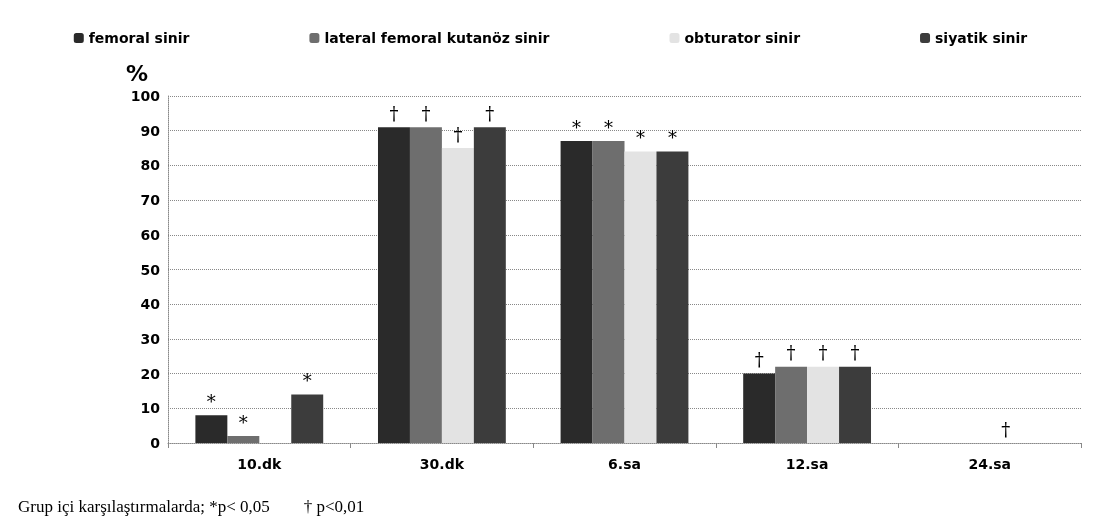 The height and width of the screenshot is (531, 1101). Describe the element at coordinates (136, 73) in the screenshot. I see `y-axis-title: %` at that location.